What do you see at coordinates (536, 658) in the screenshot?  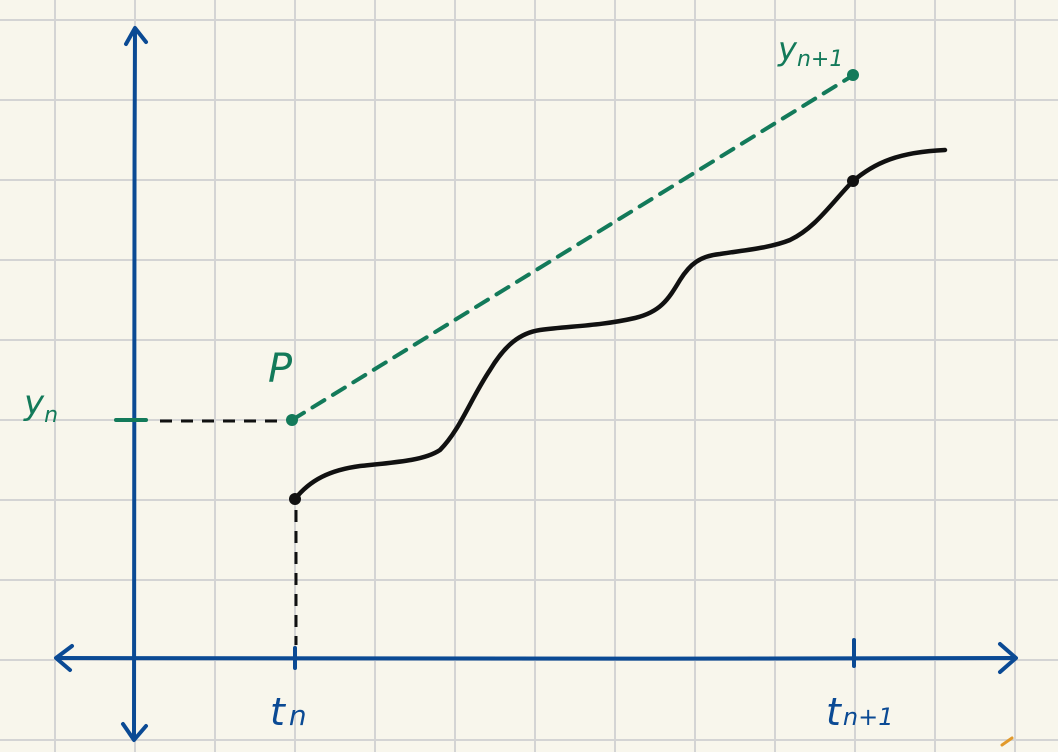 I see `x-axis` at bounding box center [536, 658].